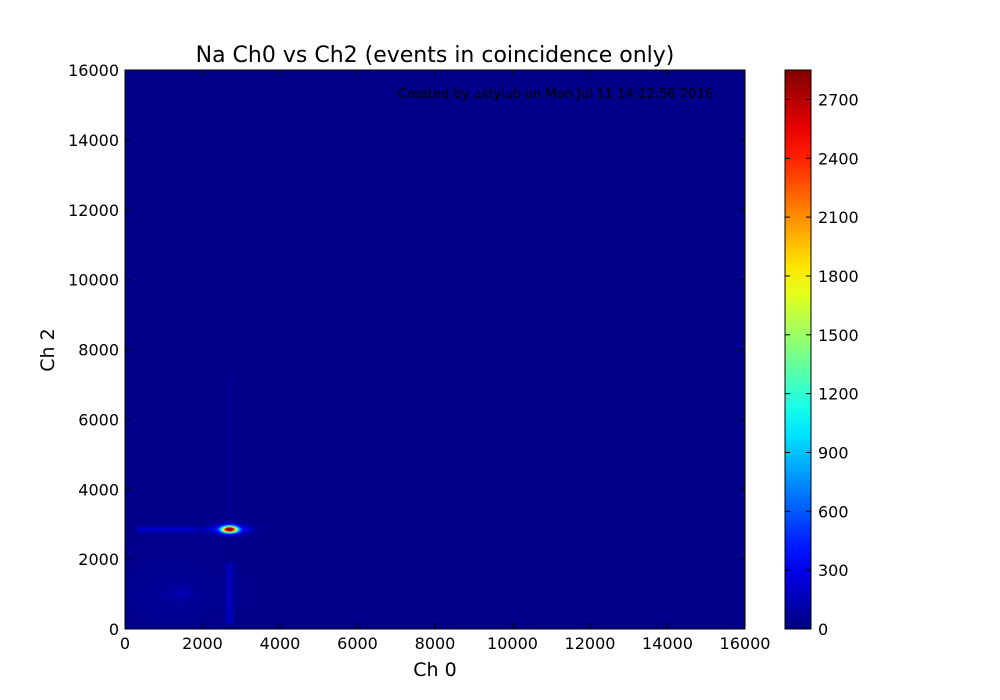  I want to click on colorbar-tick-label: 1200, so click(838, 394).